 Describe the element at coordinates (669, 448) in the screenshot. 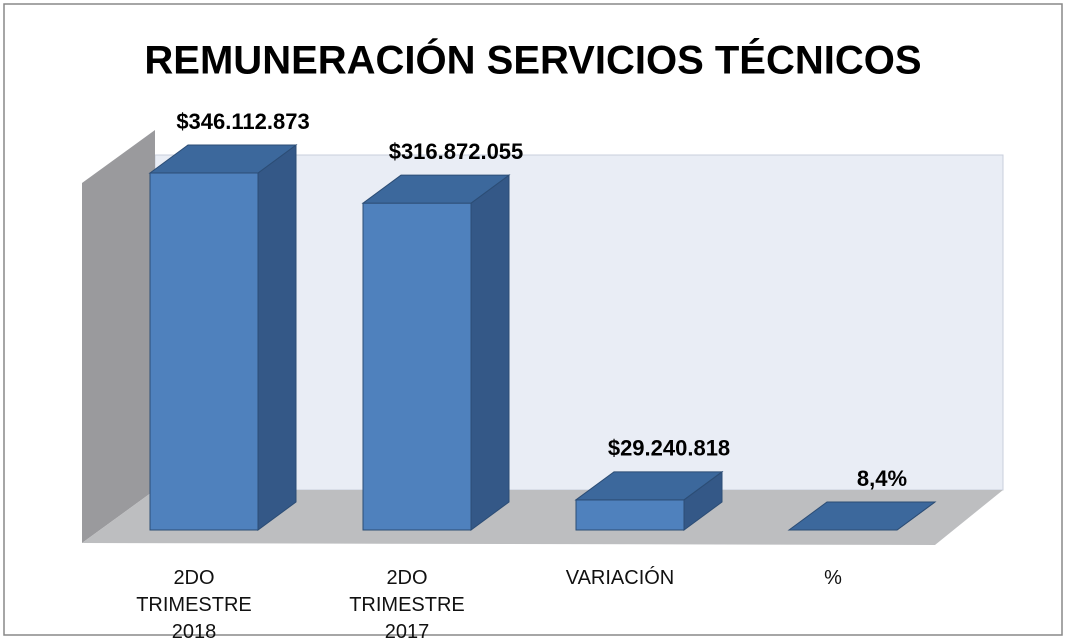

I see `data-label: $29.240.818` at that location.